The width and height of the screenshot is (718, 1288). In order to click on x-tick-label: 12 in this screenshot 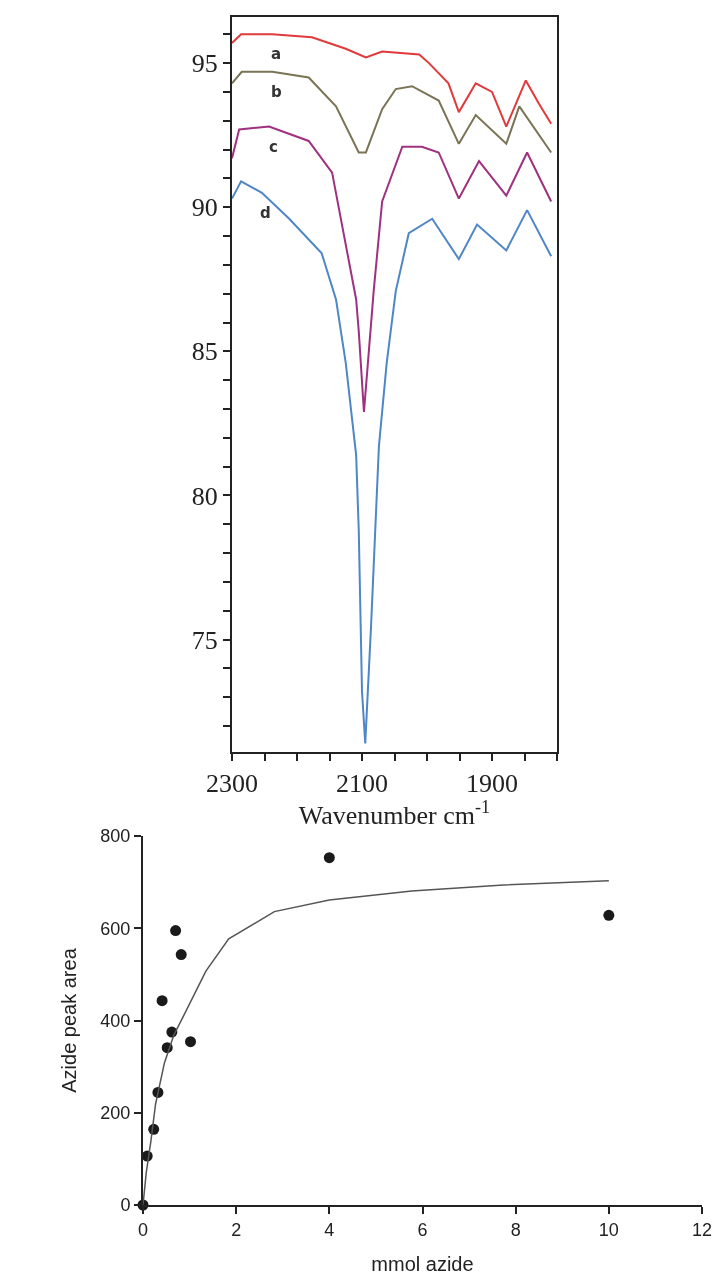, I will do `click(702, 1229)`.